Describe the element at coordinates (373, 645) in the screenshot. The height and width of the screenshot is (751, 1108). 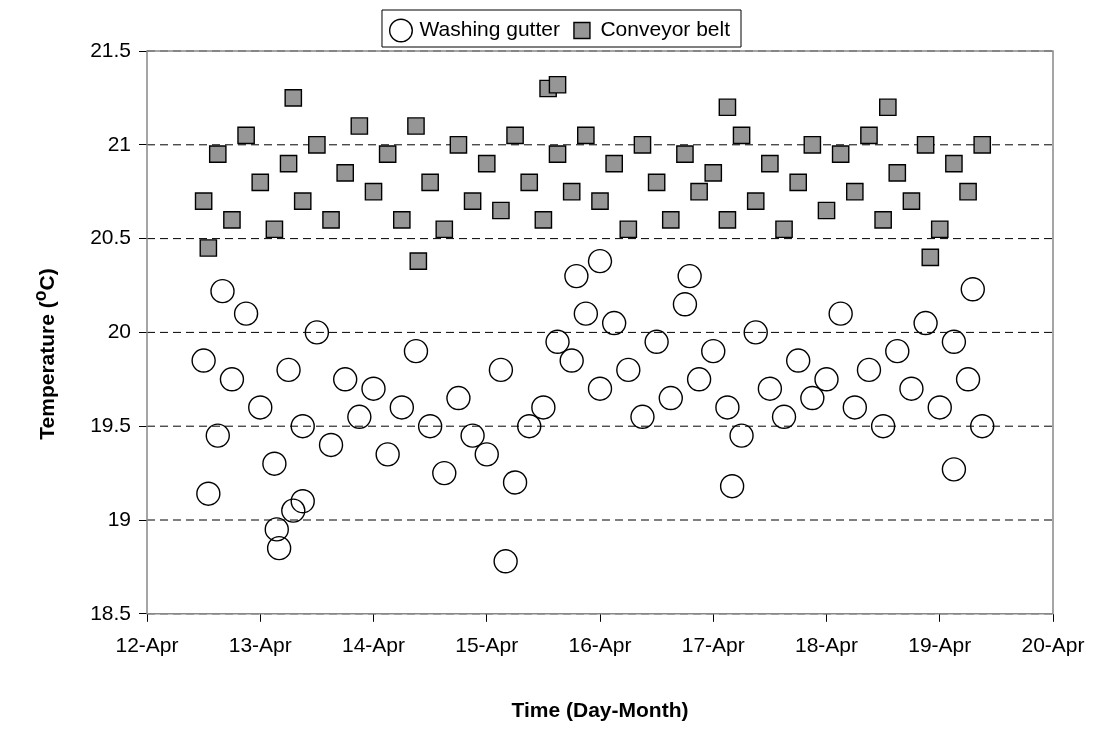
I see `x-tick-label: 14-Apr` at that location.